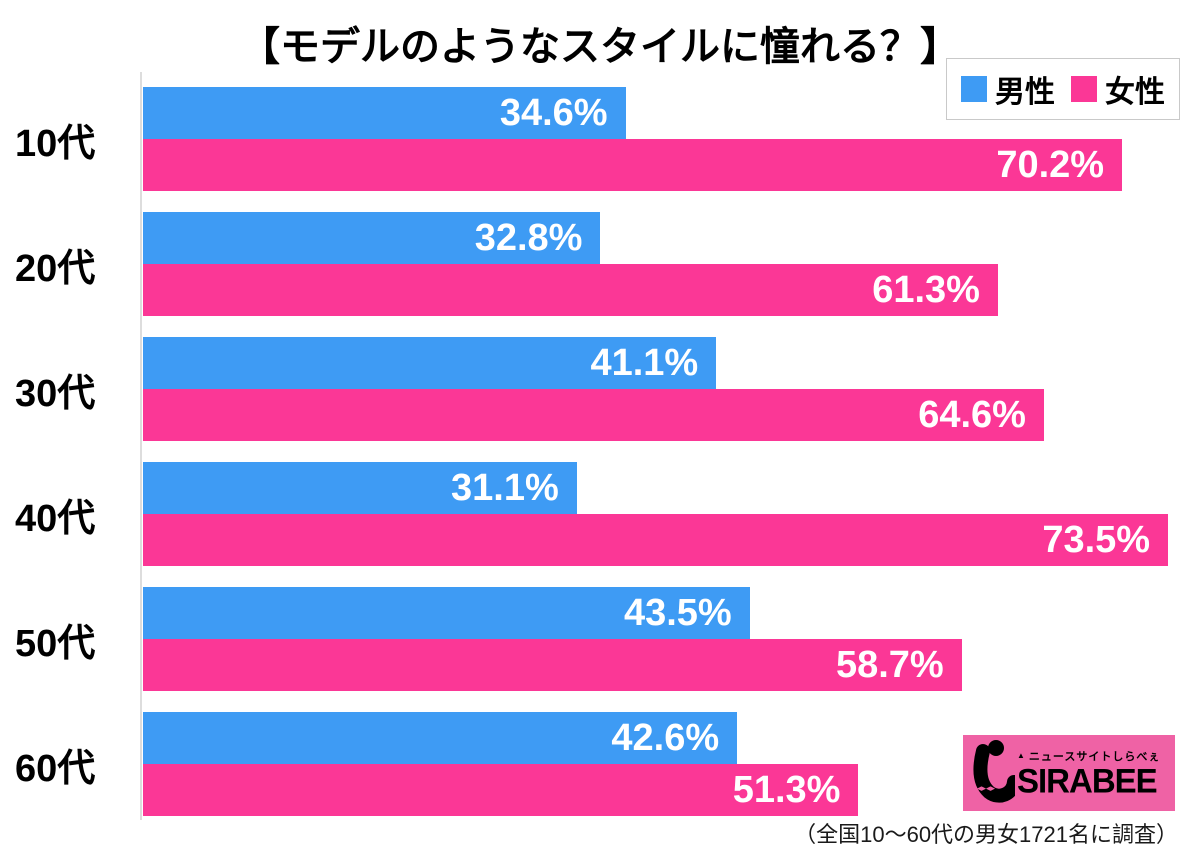  I want to click on category-label: 40代, so click(55, 518).